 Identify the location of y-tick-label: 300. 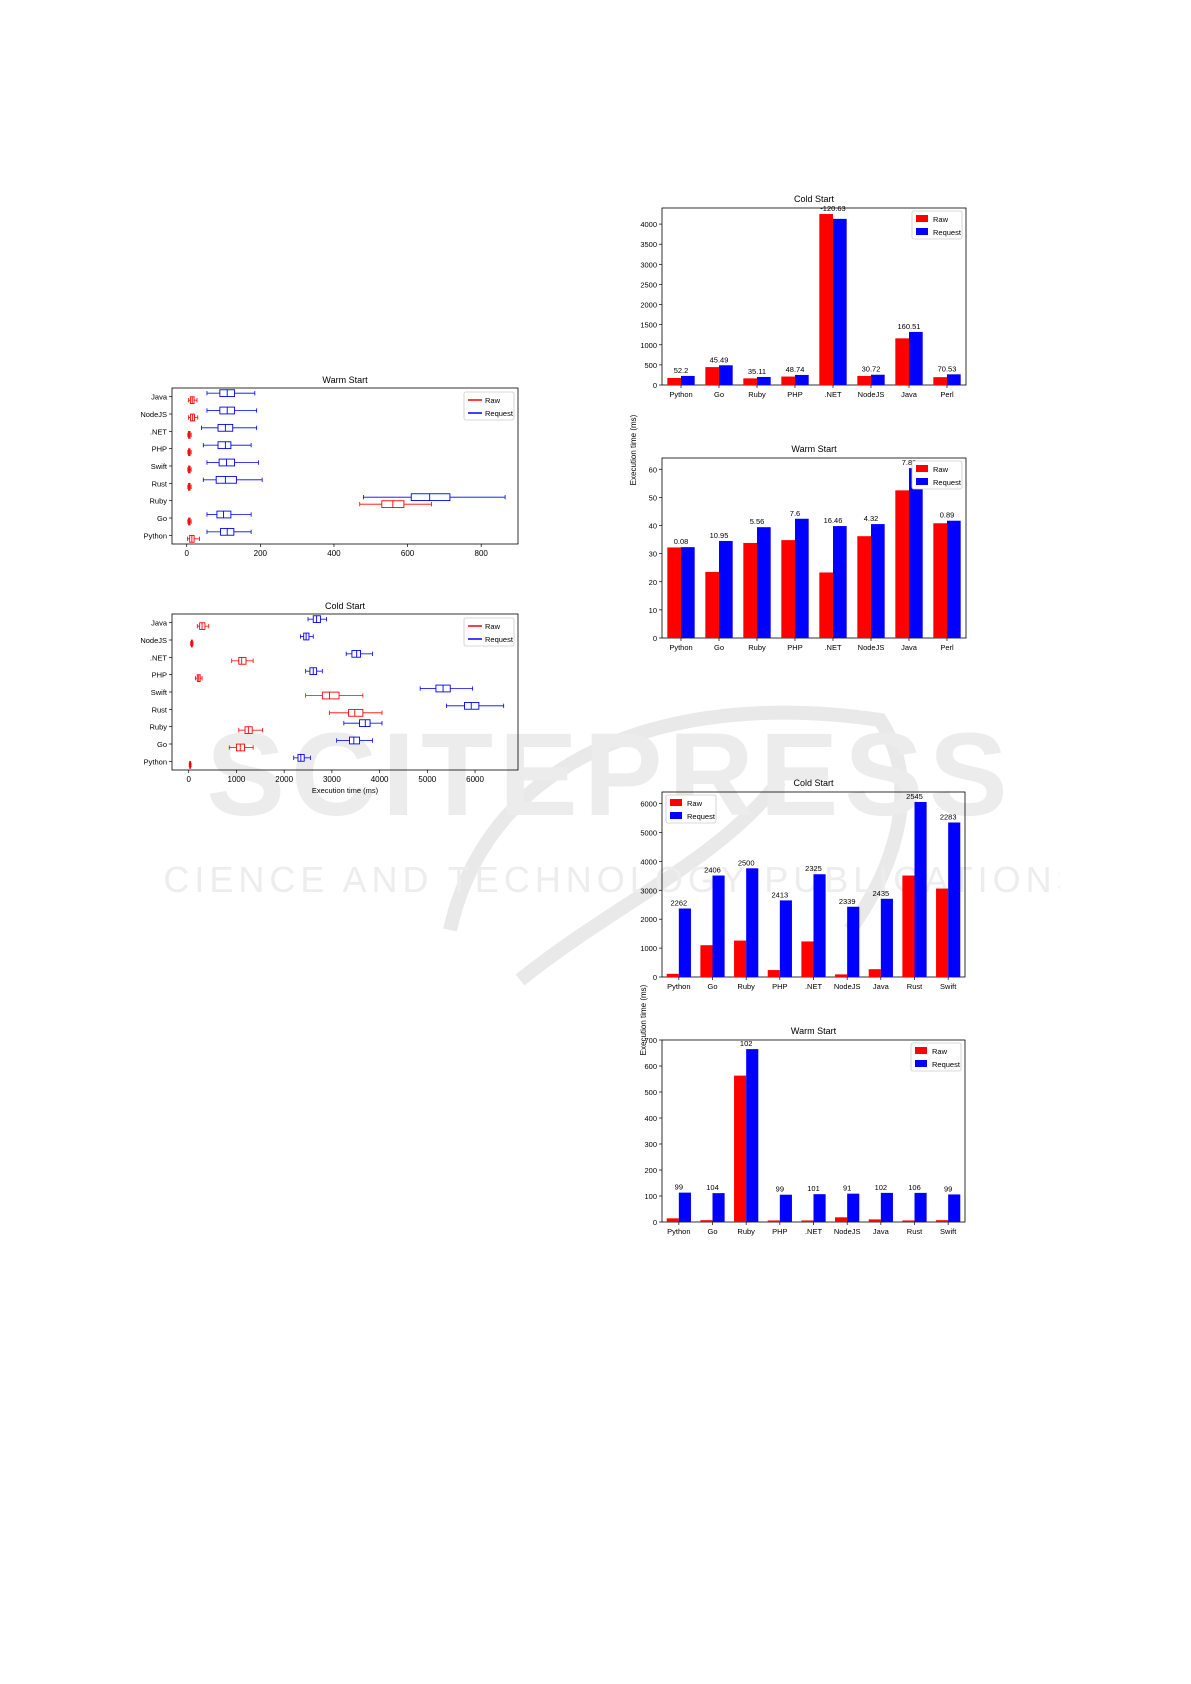
(650, 1144).